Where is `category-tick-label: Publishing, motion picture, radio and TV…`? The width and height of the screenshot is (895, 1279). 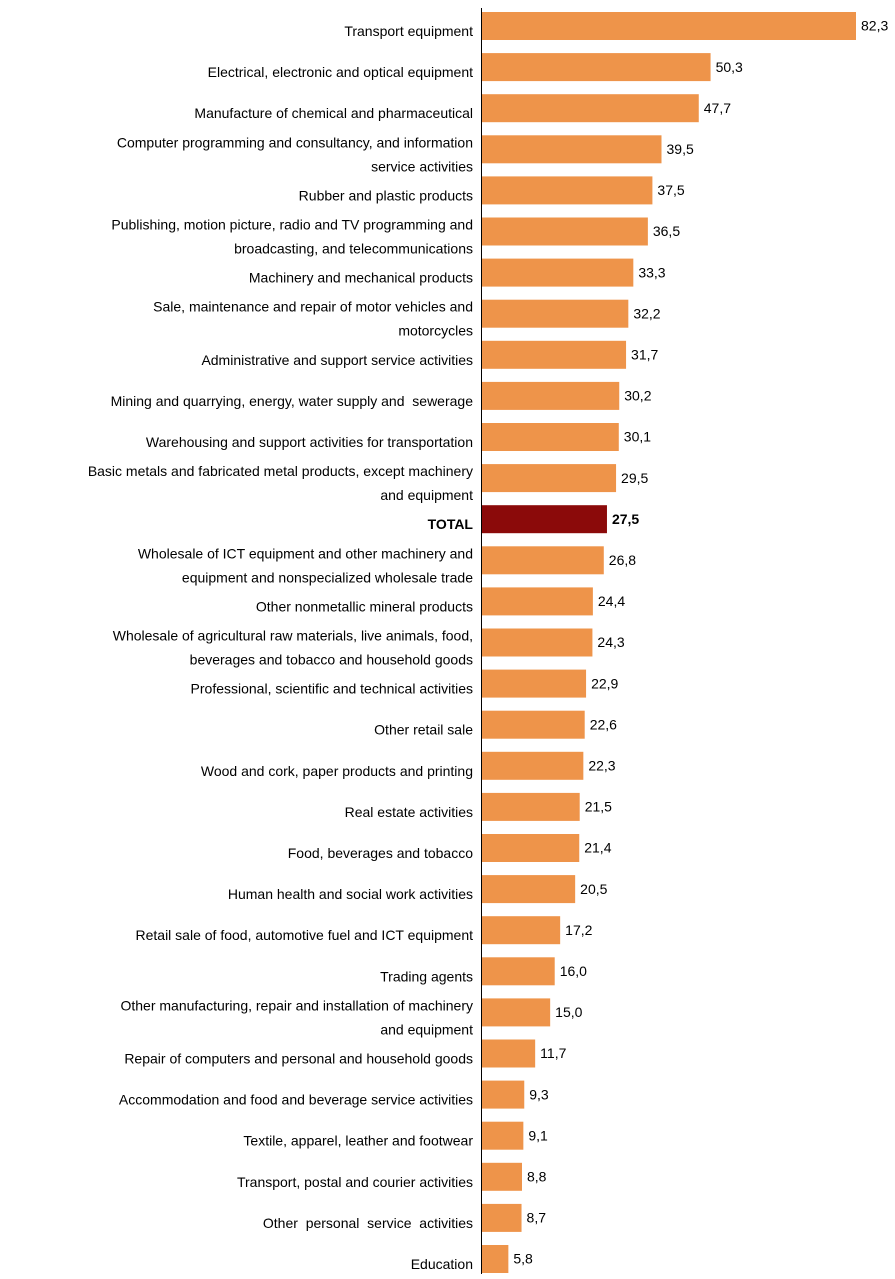
category-tick-label: Publishing, motion picture, radio and TV… is located at coordinates (292, 225).